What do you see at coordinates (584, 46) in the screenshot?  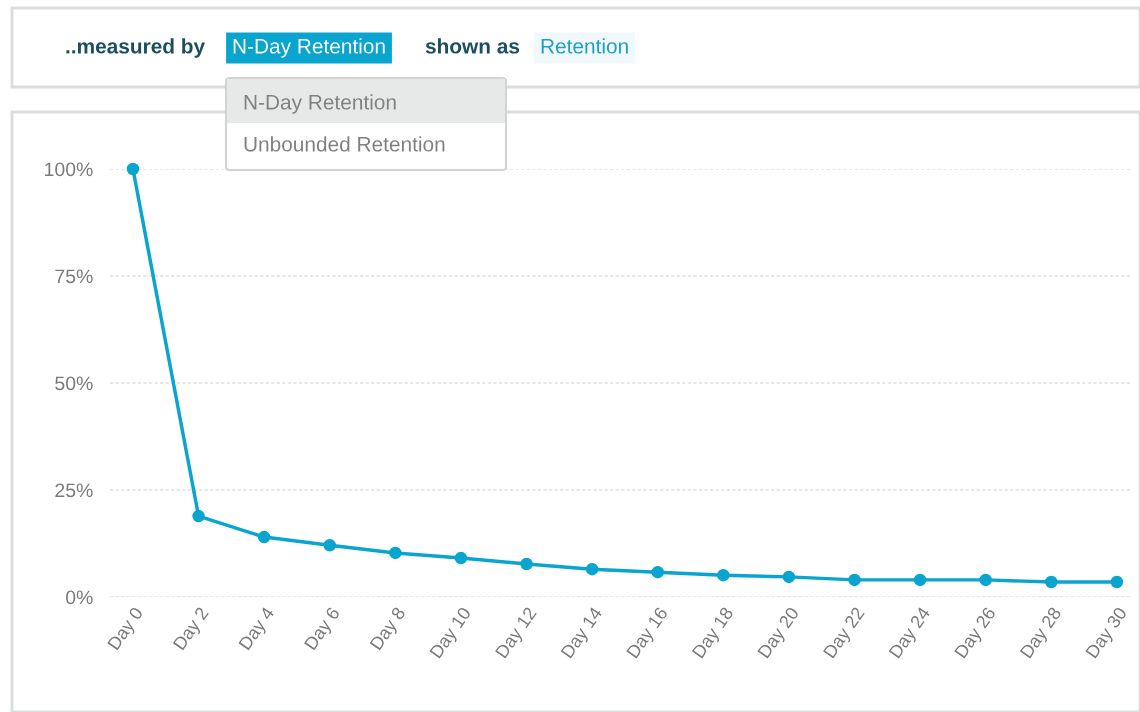 I see `text: Retention` at bounding box center [584, 46].